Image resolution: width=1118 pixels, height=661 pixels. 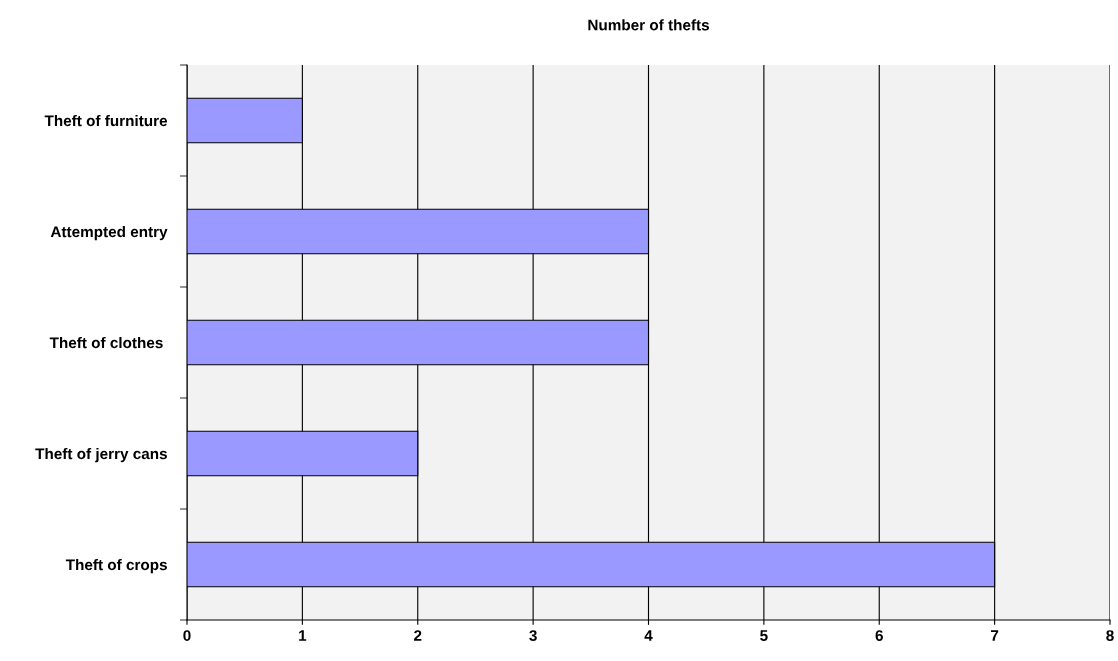 What do you see at coordinates (106, 342) in the screenshot?
I see `y-tick-label: Theft of clothes` at bounding box center [106, 342].